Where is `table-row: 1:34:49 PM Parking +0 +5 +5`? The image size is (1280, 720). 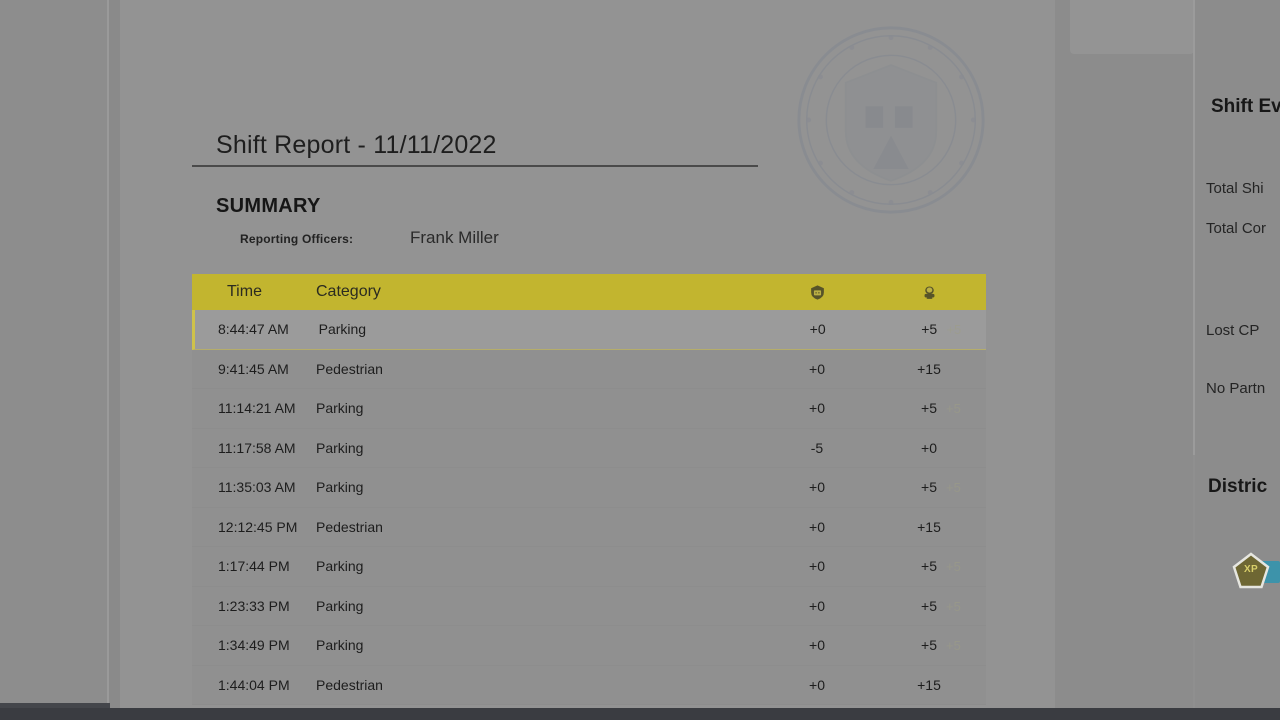 table-row: 1:34:49 PM Parking +0 +5 +5 is located at coordinates (589, 646).